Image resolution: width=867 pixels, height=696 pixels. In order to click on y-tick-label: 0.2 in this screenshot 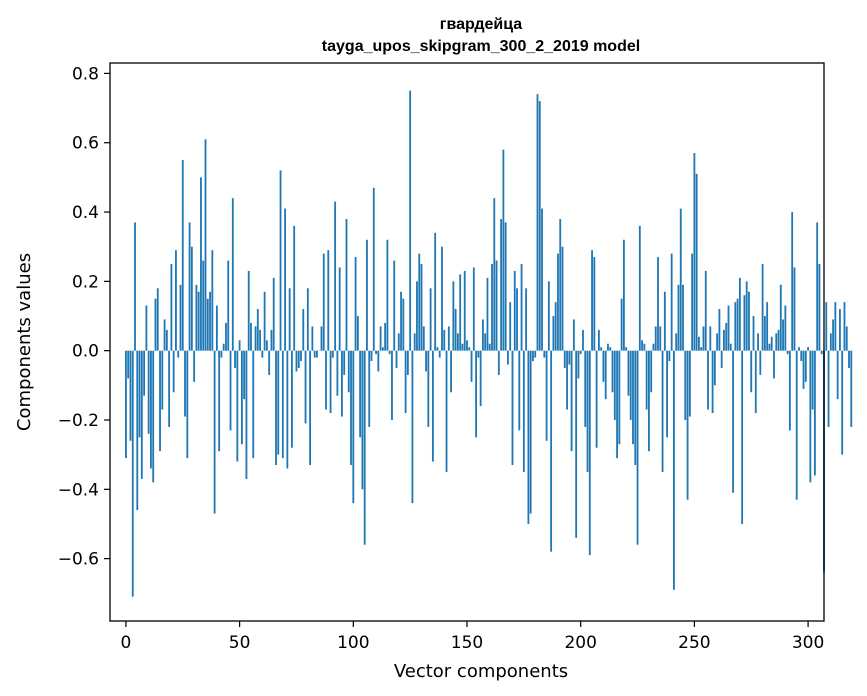, I will do `click(85, 282)`.